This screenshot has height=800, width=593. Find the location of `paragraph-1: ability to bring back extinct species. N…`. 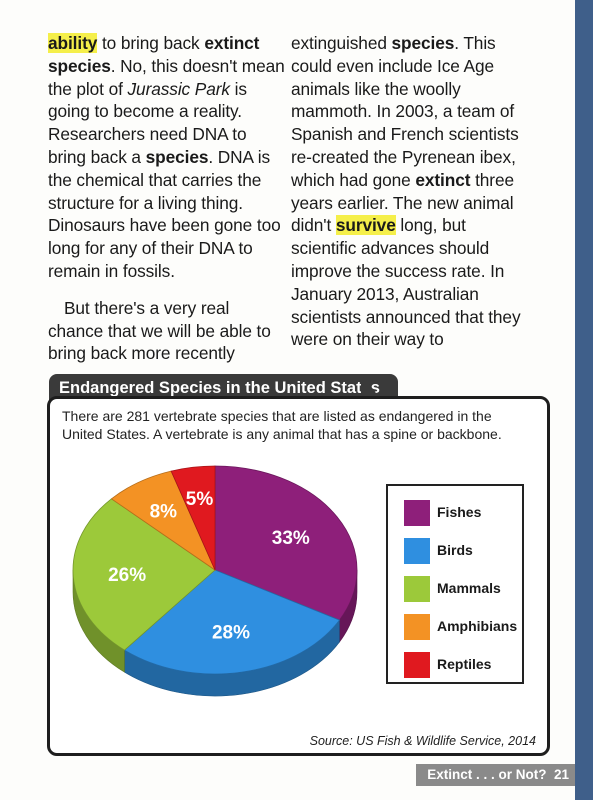

paragraph-1: ability to bring back extinct species. N… is located at coordinates (168, 157).